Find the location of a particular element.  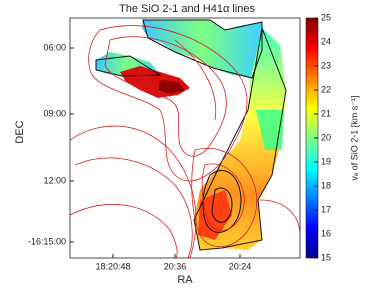

x-tick-label: 20:24 is located at coordinates (240, 266).